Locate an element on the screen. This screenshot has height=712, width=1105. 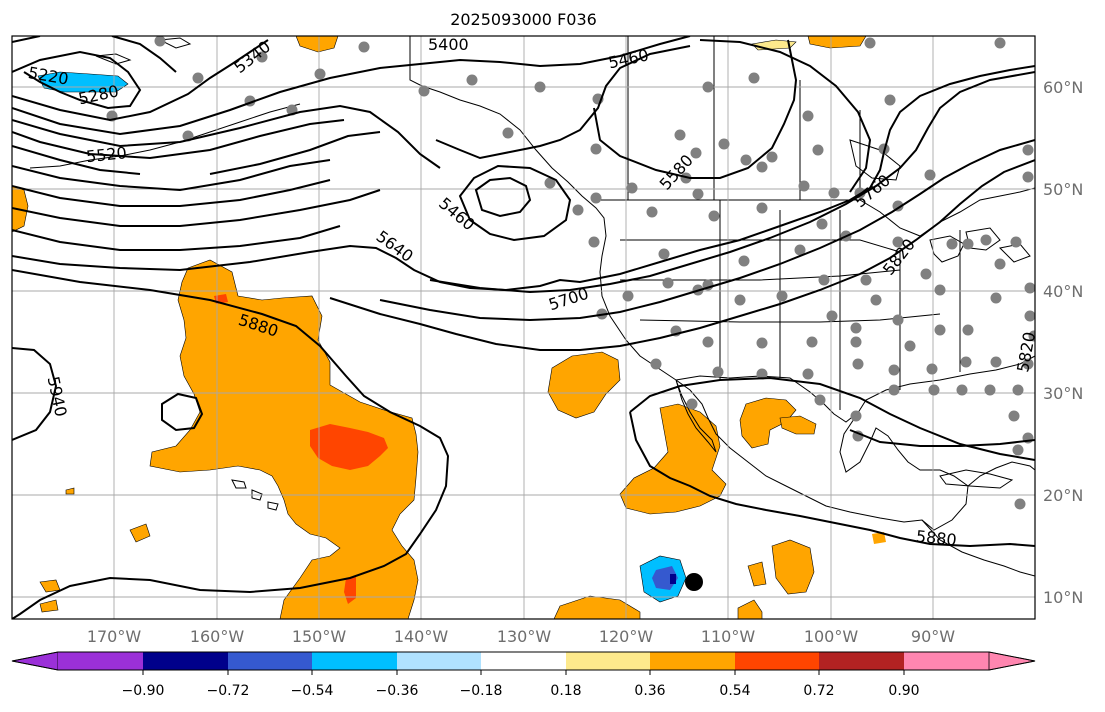
lon-tick-label: 140°W is located at coordinates (421, 636).